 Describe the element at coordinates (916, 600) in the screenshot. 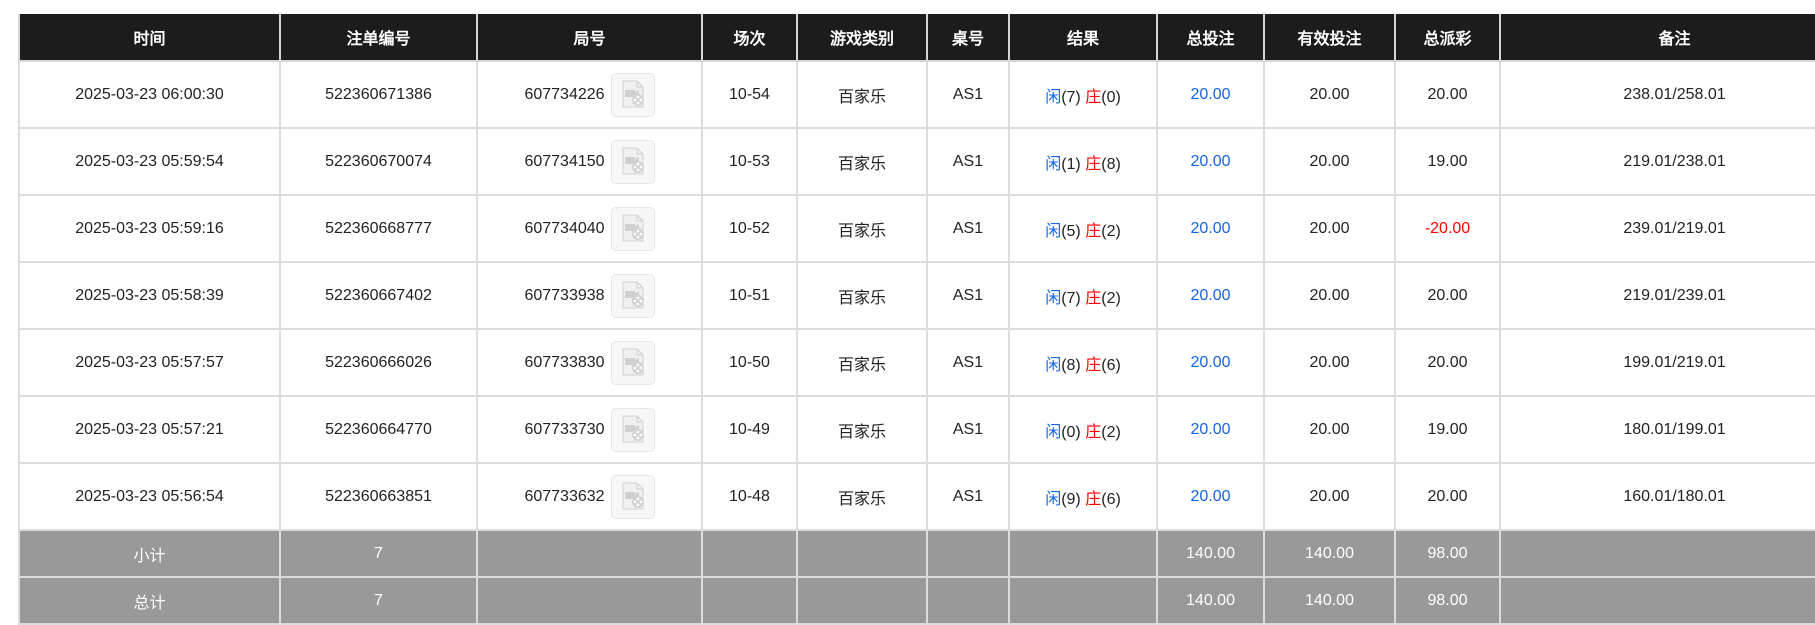

I see `grand-total-row: 总计 7 140.00 140.00 98.00` at that location.